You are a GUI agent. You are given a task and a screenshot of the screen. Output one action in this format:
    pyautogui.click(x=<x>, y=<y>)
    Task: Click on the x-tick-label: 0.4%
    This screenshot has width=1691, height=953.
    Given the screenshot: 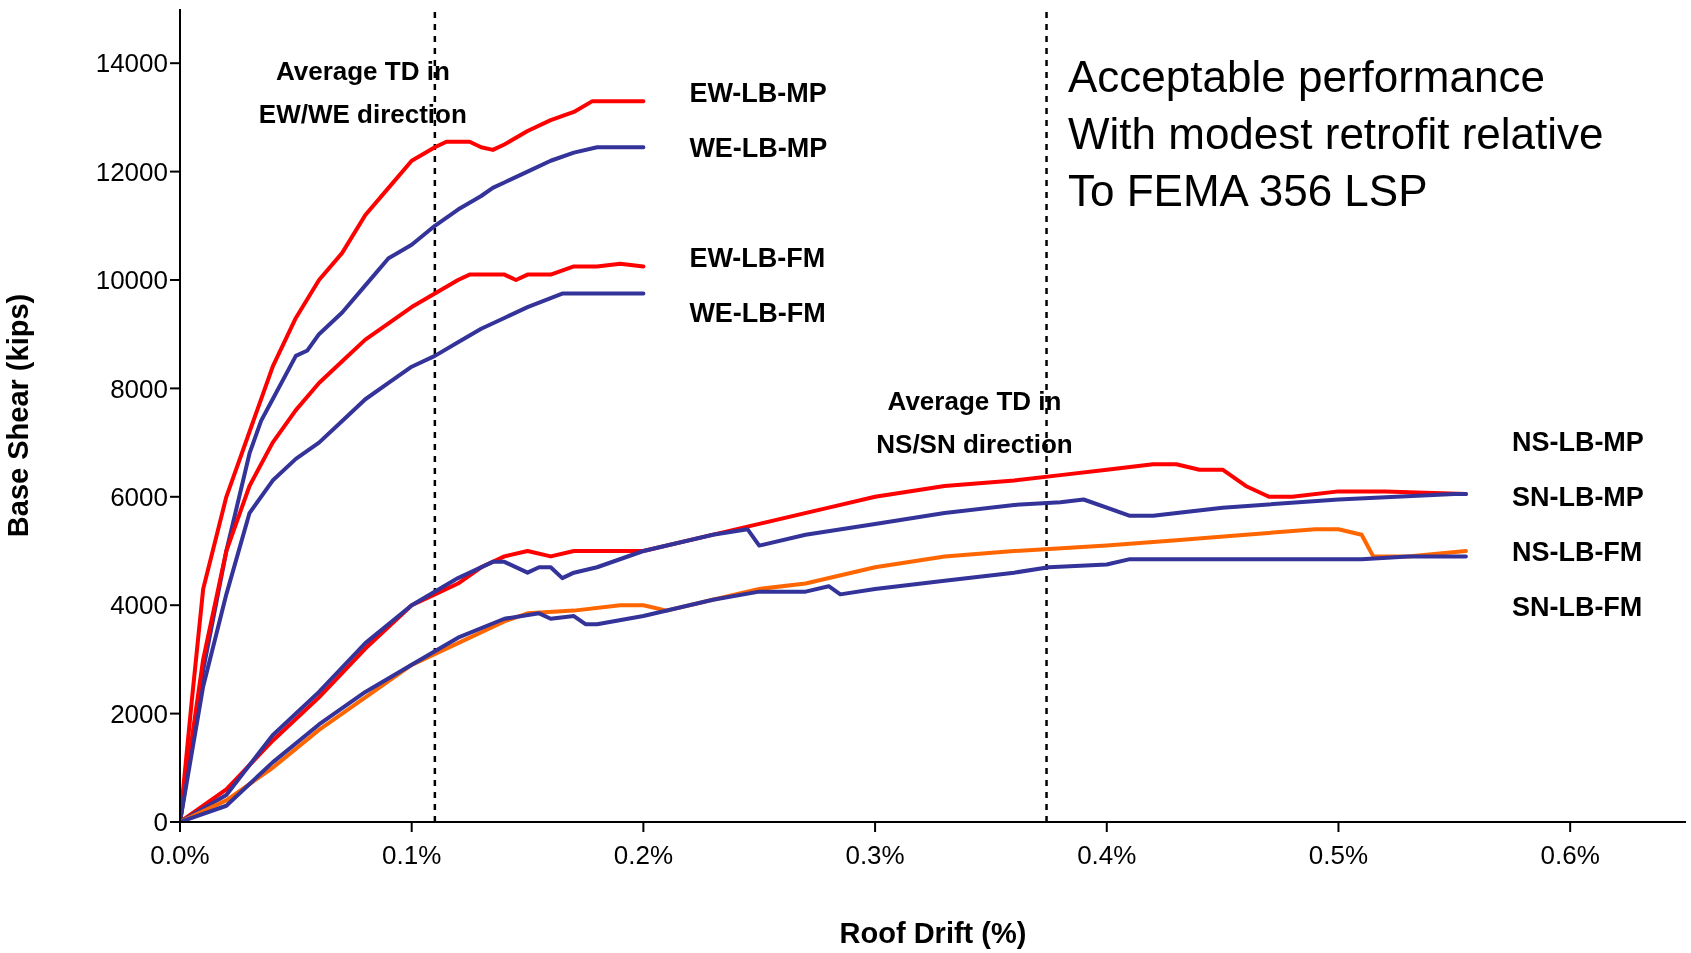 What is the action you would take?
    pyautogui.click(x=1107, y=855)
    